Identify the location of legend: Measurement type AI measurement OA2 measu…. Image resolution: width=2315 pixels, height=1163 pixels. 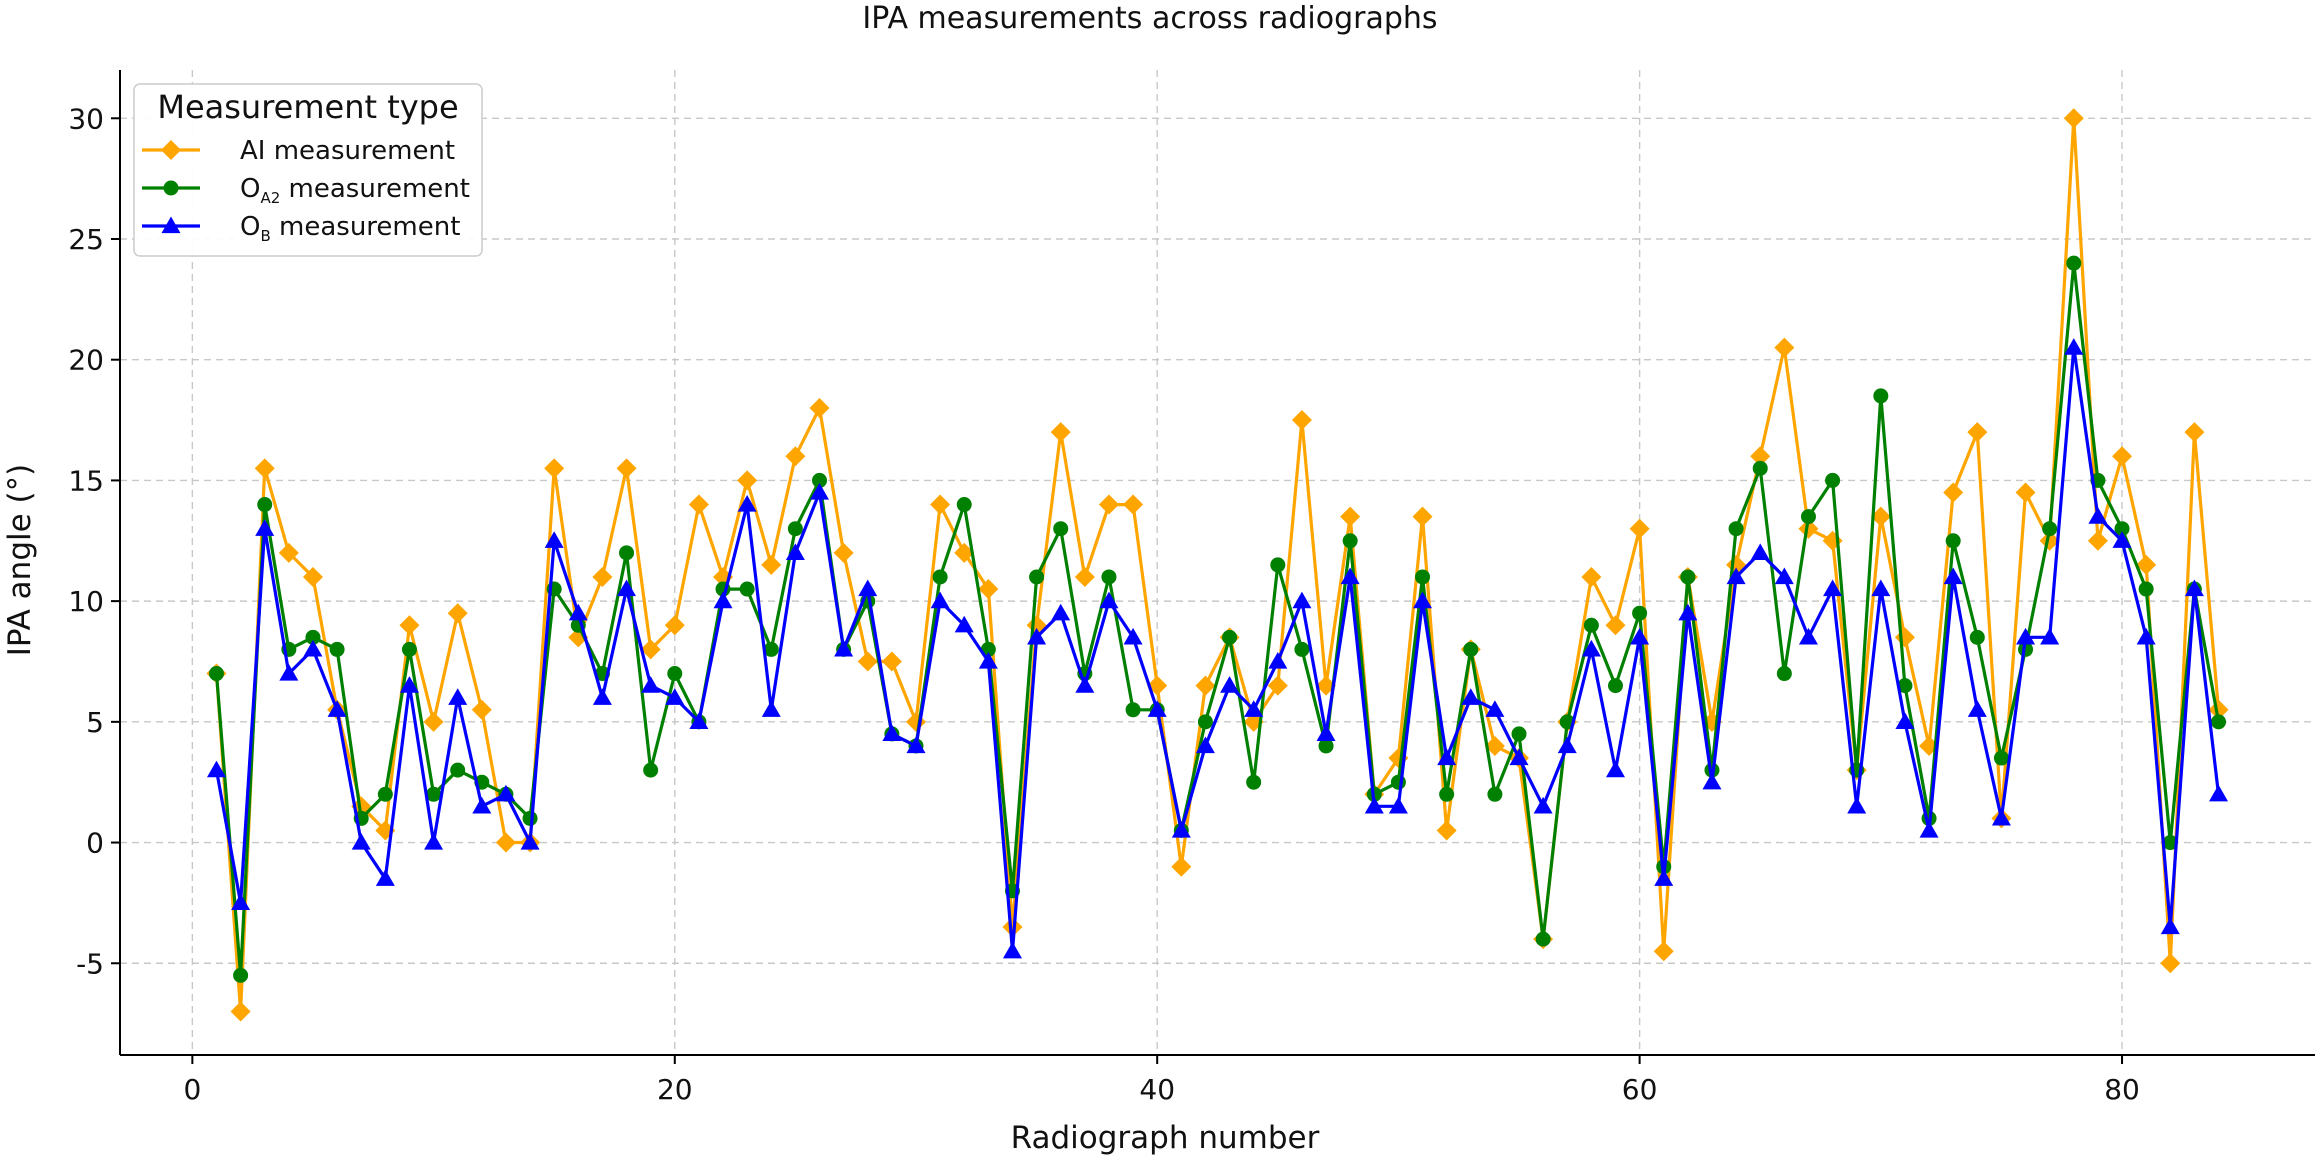
(308, 170).